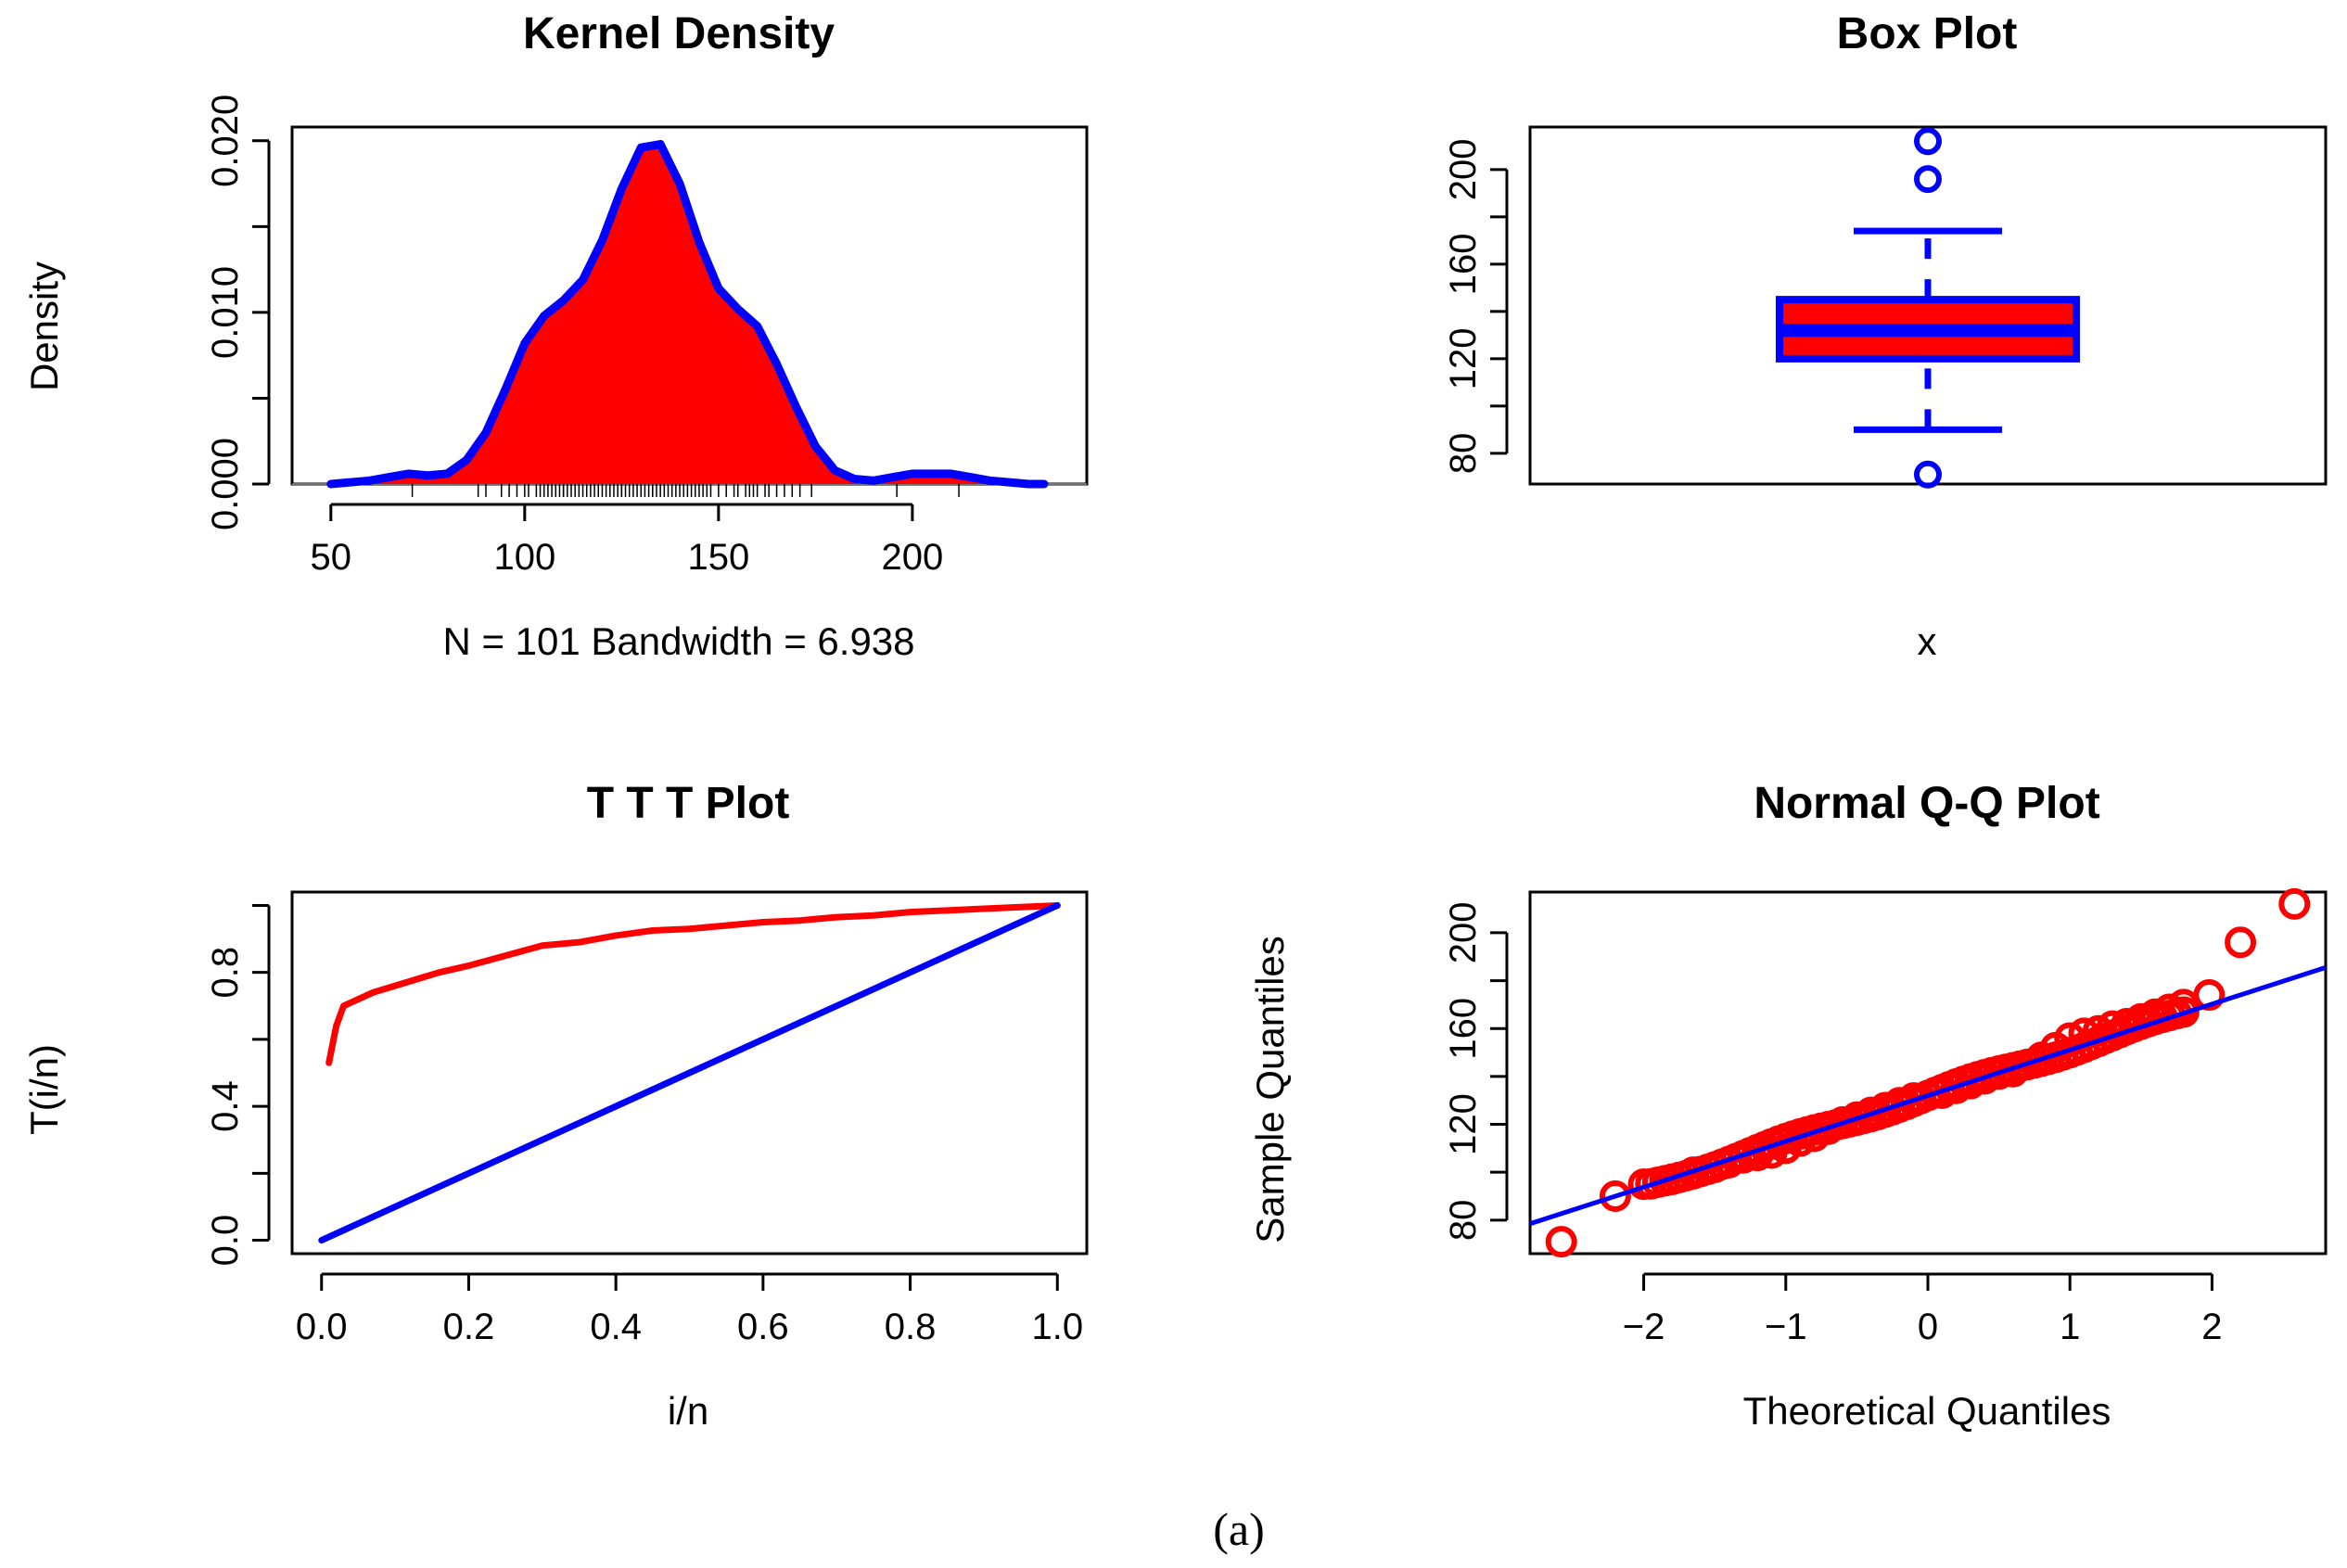 This screenshot has height=1568, width=2347. I want to click on ttt-plot-y-tick-label: 0.4, so click(225, 1106).